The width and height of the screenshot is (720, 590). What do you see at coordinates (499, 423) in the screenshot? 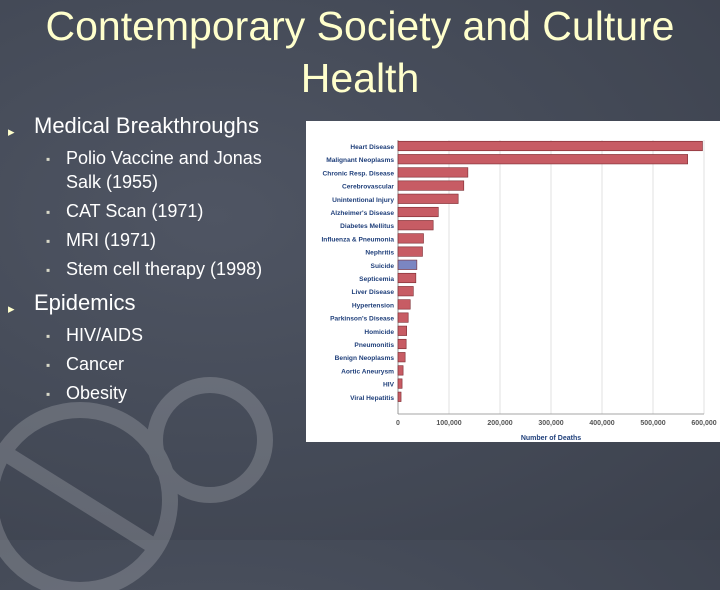
I see `x-tick-label: 200,000` at bounding box center [499, 423].